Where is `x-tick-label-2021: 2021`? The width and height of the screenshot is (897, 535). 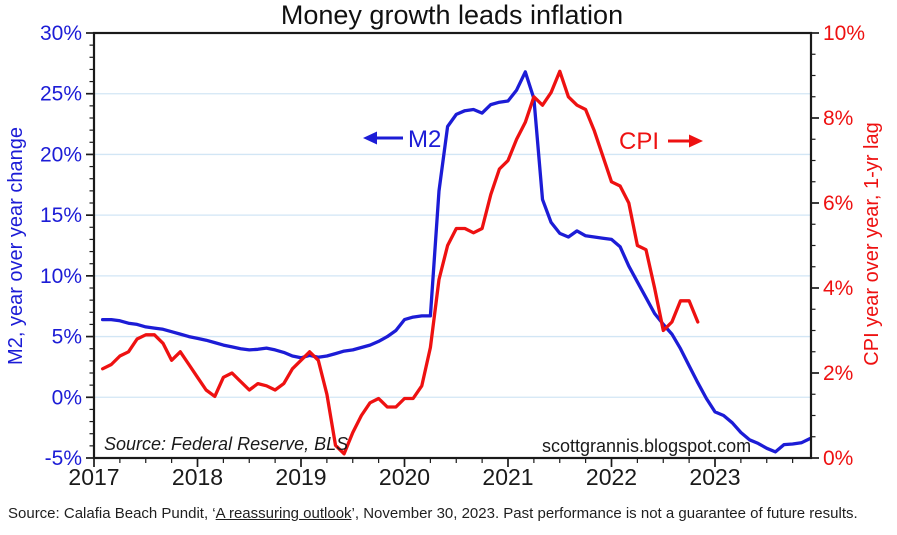 x-tick-label-2021: 2021 is located at coordinates (507, 477).